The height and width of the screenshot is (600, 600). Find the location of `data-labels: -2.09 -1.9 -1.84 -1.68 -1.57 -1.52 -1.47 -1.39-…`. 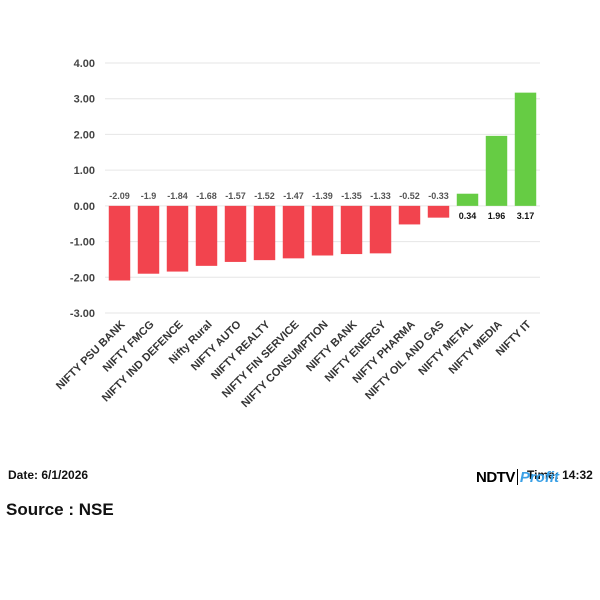

data-labels: -2.09 -1.9 -1.84 -1.68 -1.57 -1.52 -1.47 -1.39-… is located at coordinates (321, 206).